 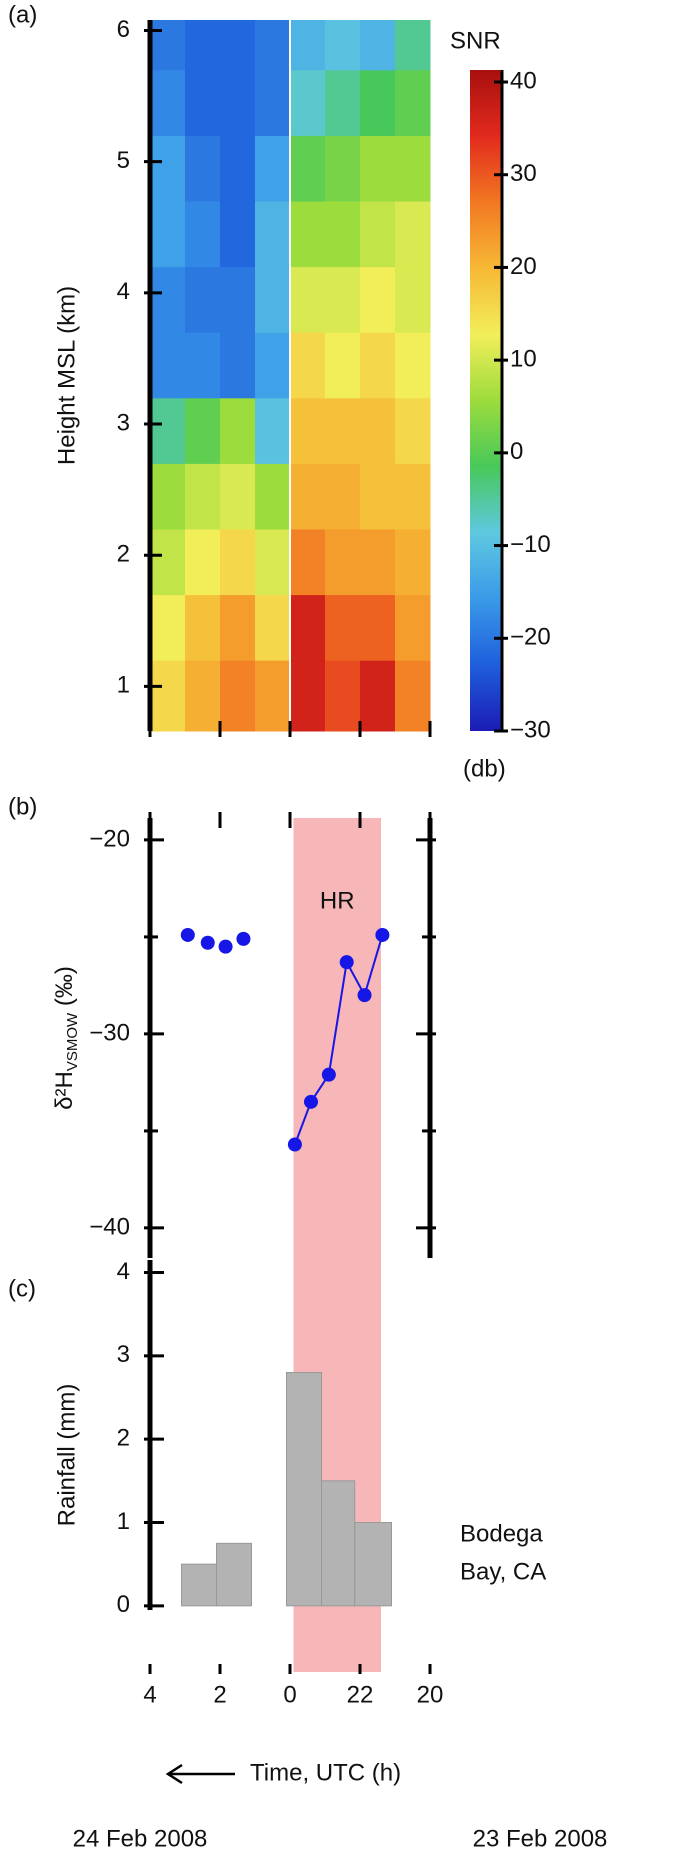 I want to click on y-tick-label: 5, so click(x=123, y=160).